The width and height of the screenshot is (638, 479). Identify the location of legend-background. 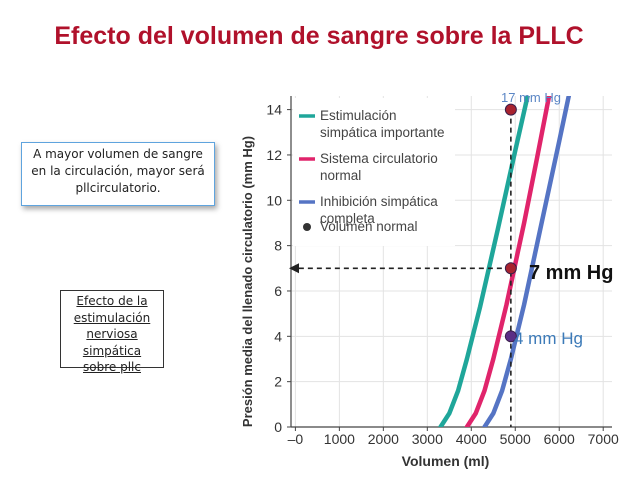
(374, 172).